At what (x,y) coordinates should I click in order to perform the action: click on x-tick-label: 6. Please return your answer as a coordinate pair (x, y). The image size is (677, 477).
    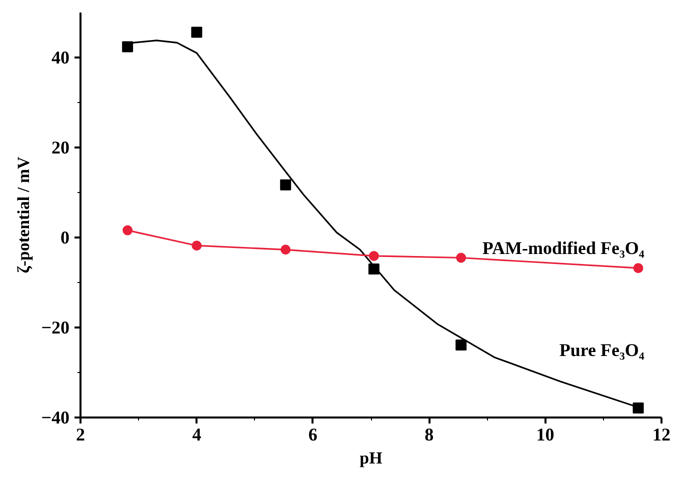
    Looking at the image, I should click on (313, 434).